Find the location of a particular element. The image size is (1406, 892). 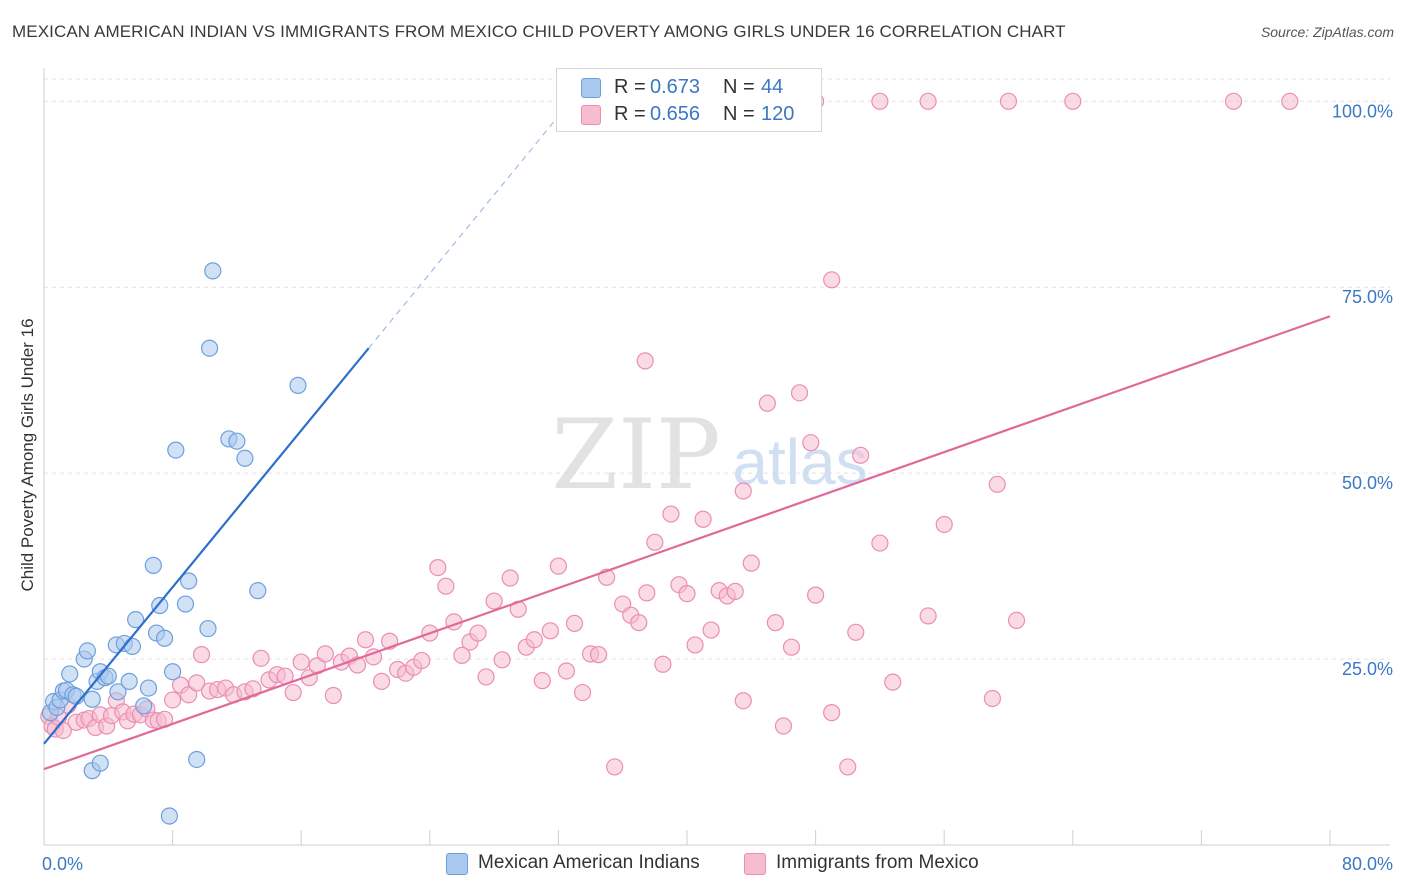

source-credit: Source: ZipAtlas.com is located at coordinates (1327, 32).